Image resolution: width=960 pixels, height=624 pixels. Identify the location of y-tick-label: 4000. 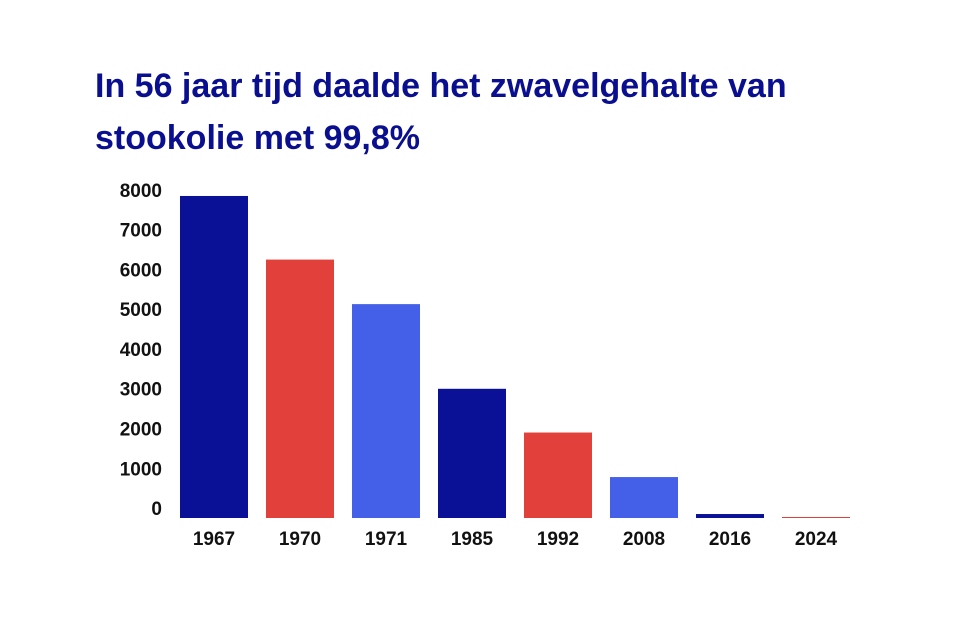
(141, 350).